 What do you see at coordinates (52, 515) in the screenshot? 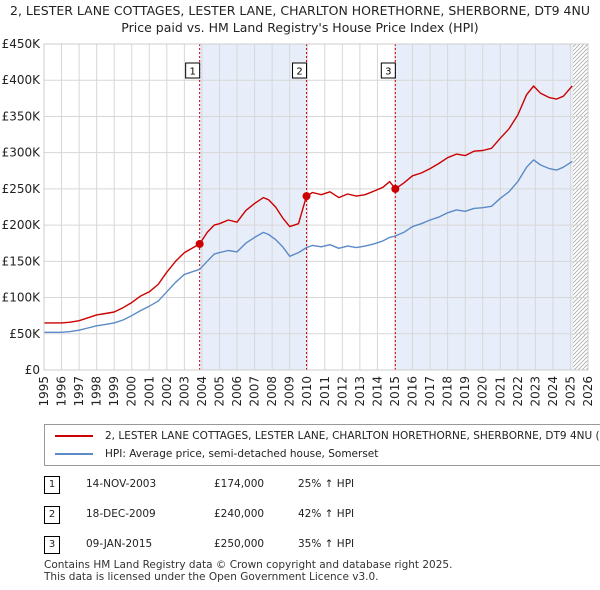
I see `sale-number: 2` at bounding box center [52, 515].